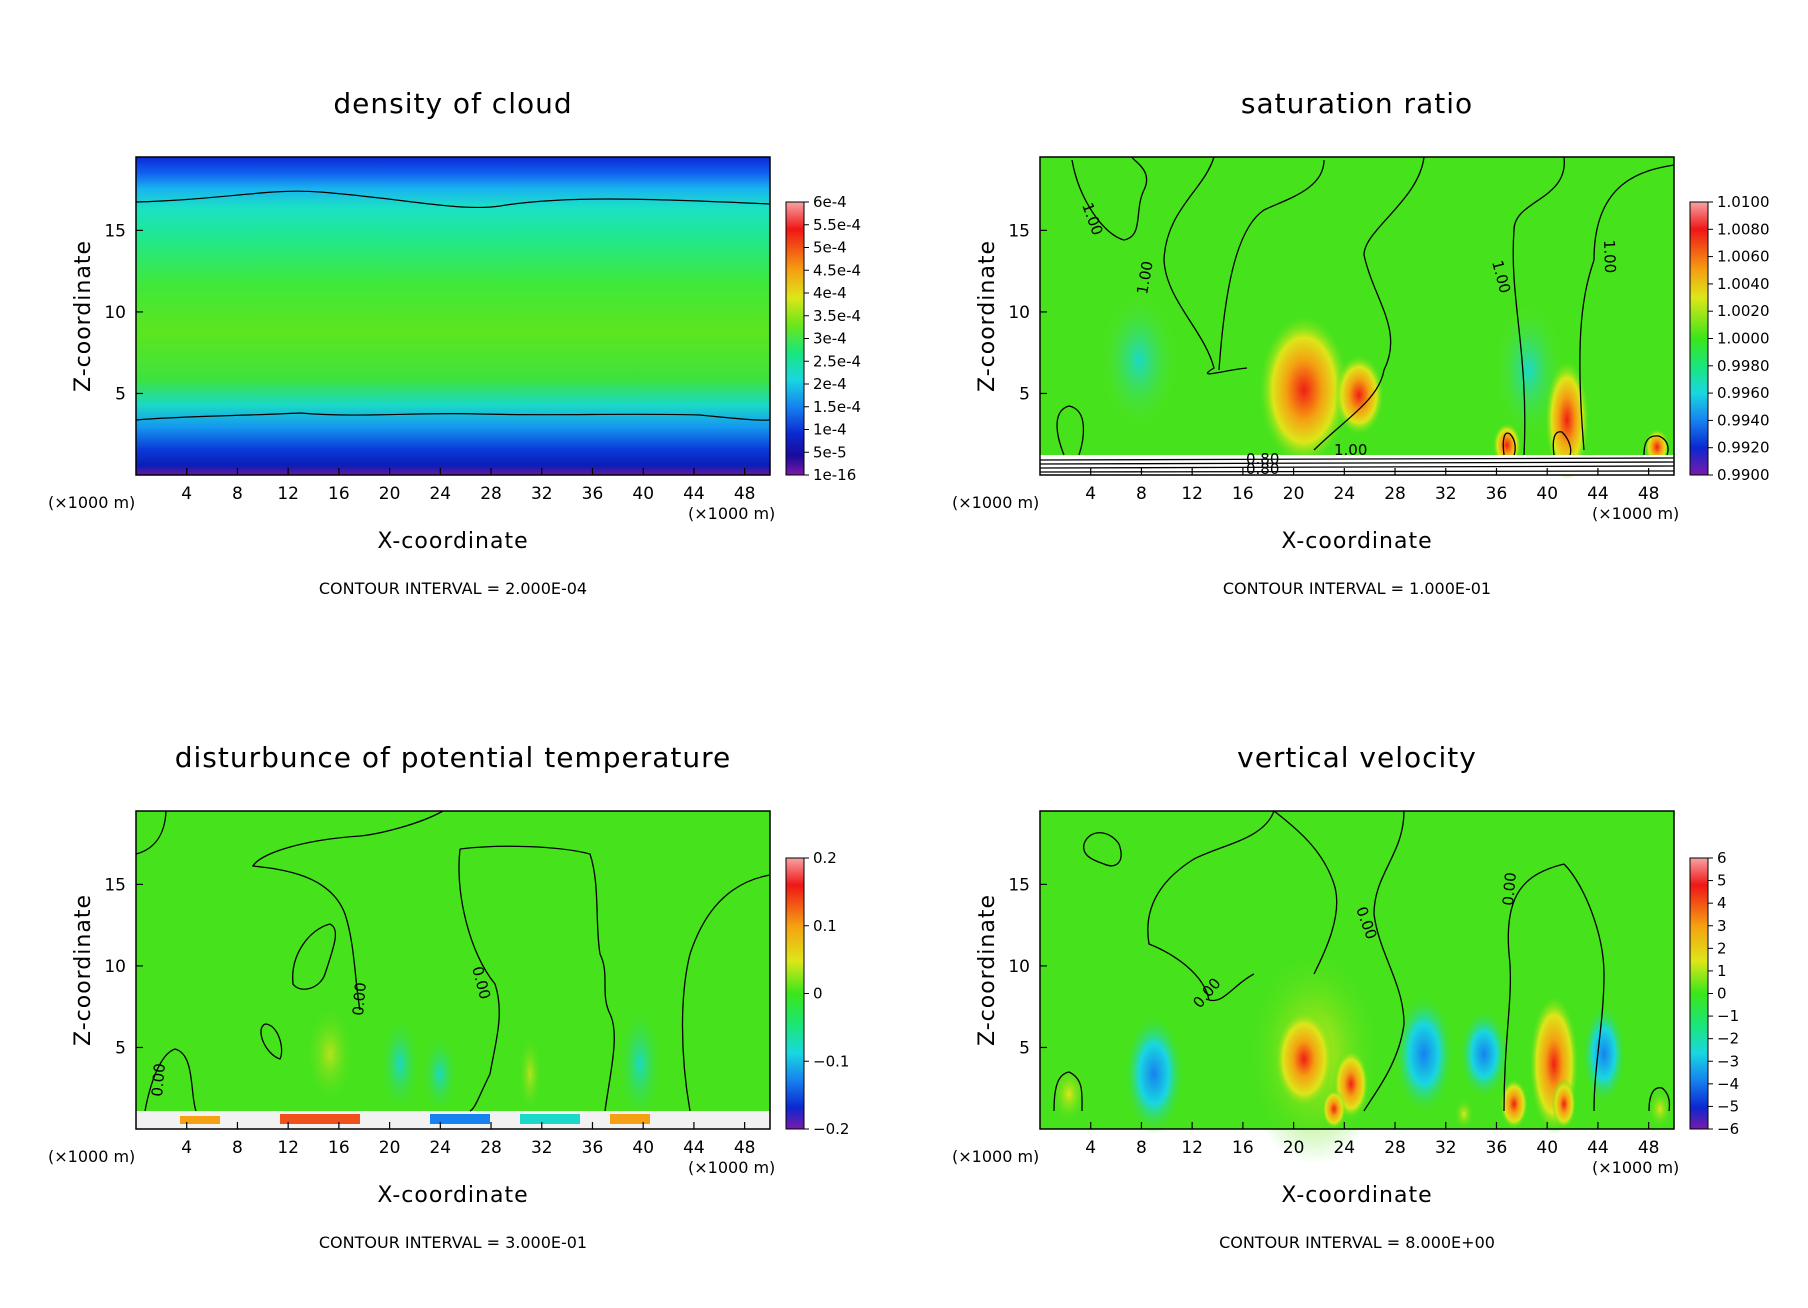 Image resolution: width=1808 pixels, height=1308 pixels. What do you see at coordinates (1024, 394) in the screenshot?
I see `y-tick-label: 5` at bounding box center [1024, 394].